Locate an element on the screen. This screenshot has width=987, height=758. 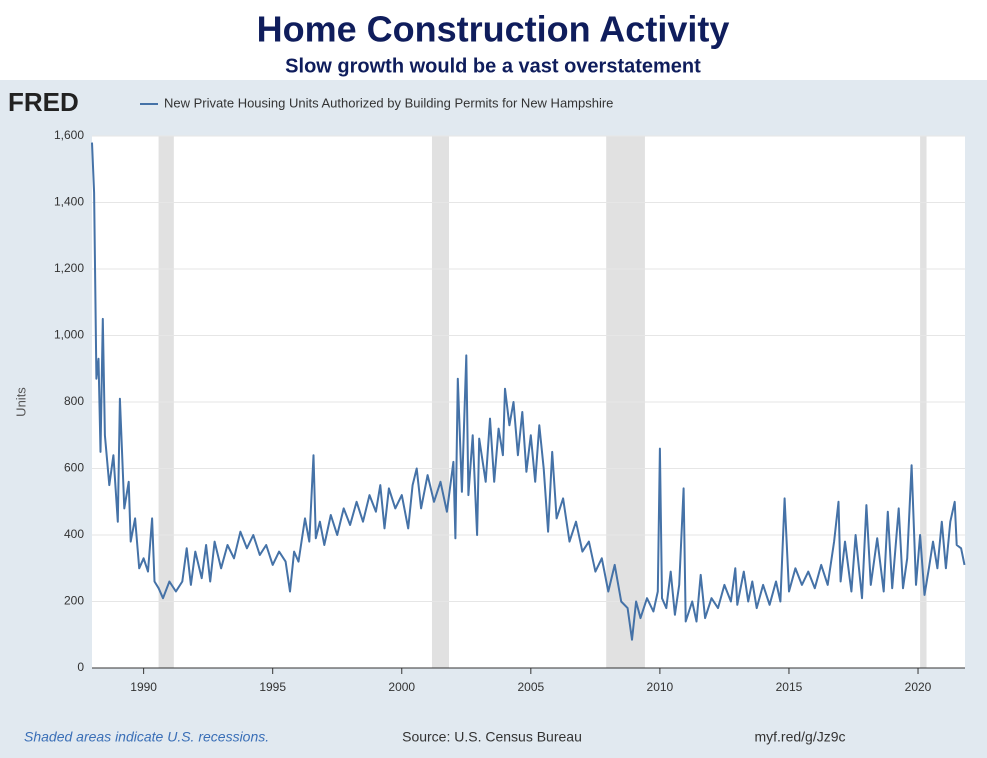
x-tick-label: 2020 is located at coordinates (918, 687).